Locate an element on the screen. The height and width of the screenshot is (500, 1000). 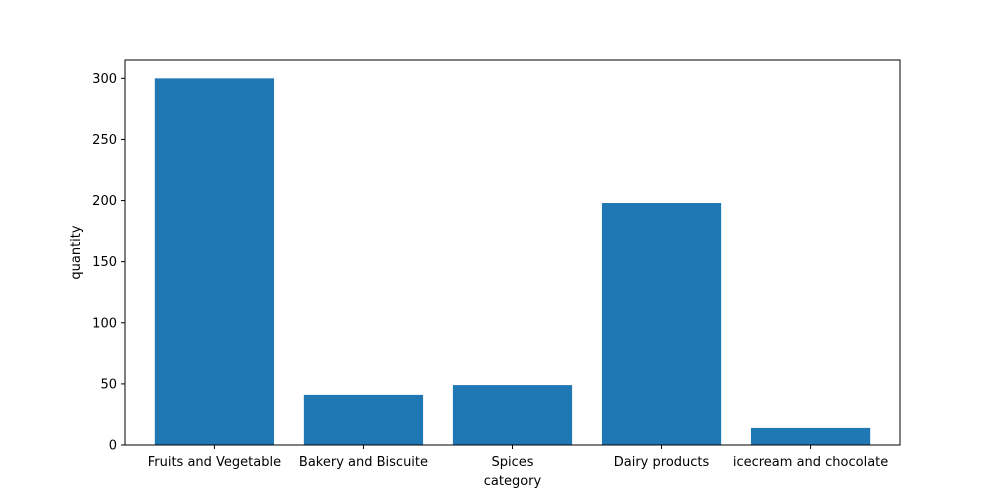
y-tick-label-5: 250 is located at coordinates (104, 140).